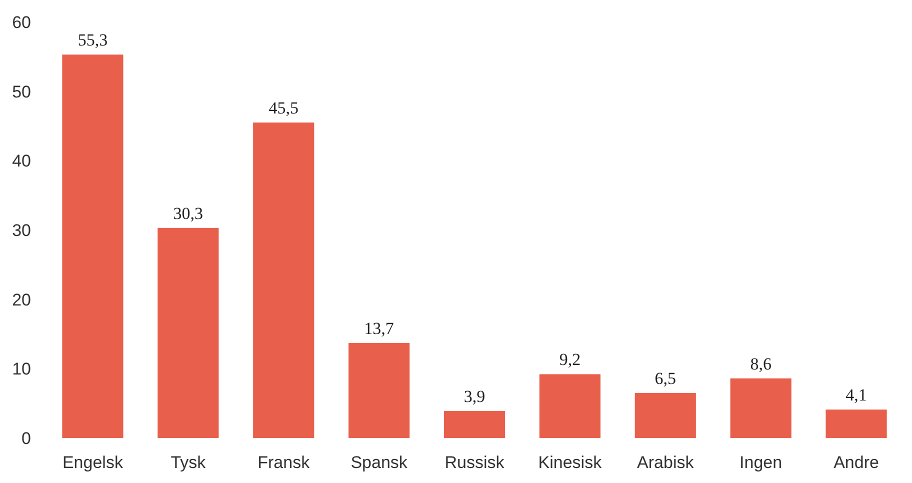 This screenshot has width=912, height=483. What do you see at coordinates (21, 22) in the screenshot?
I see `y-tick-label: 60` at bounding box center [21, 22].